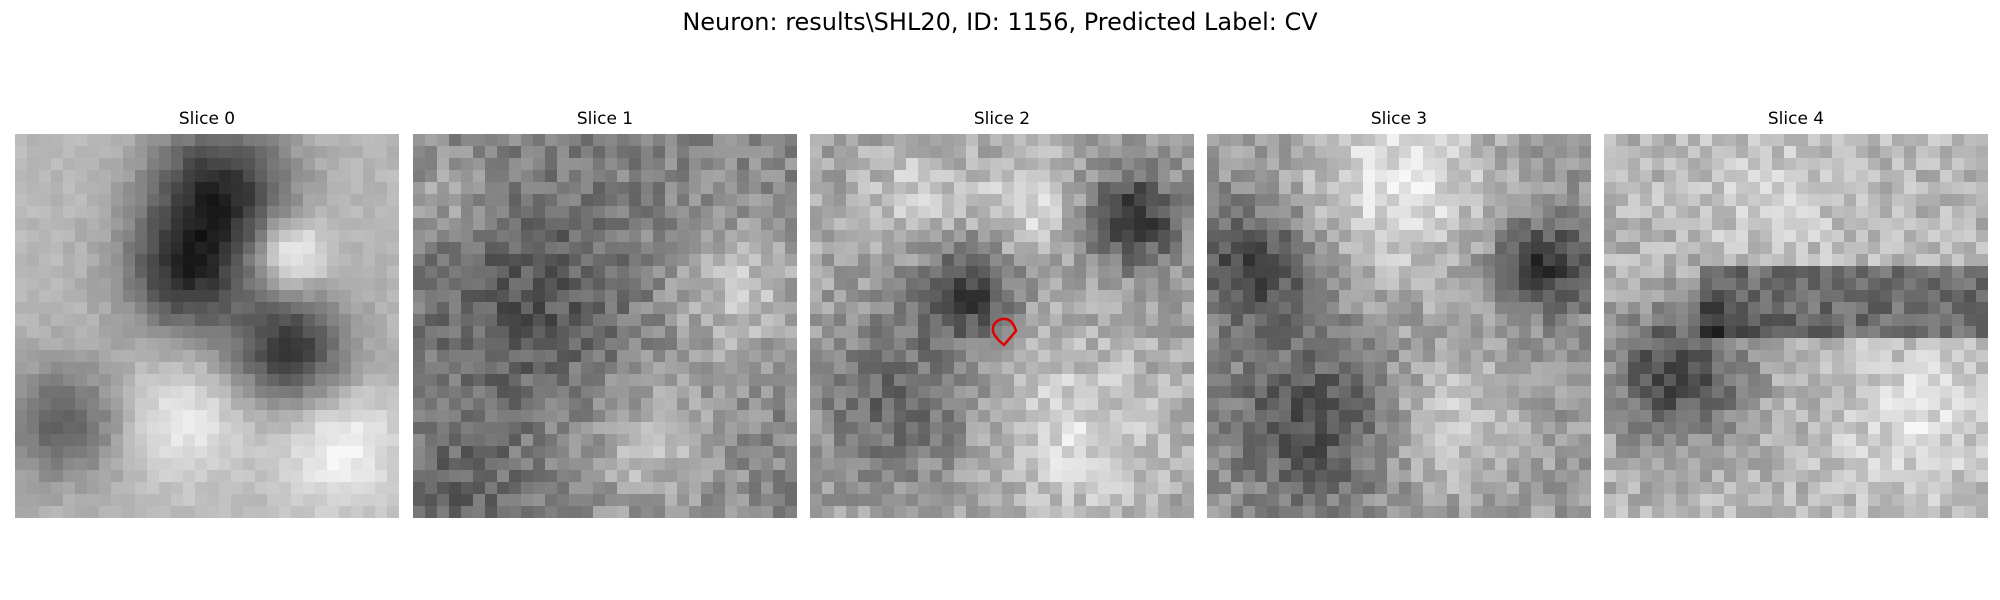  Describe the element at coordinates (1399, 119) in the screenshot. I see `slice-title: Slice 3` at that location.